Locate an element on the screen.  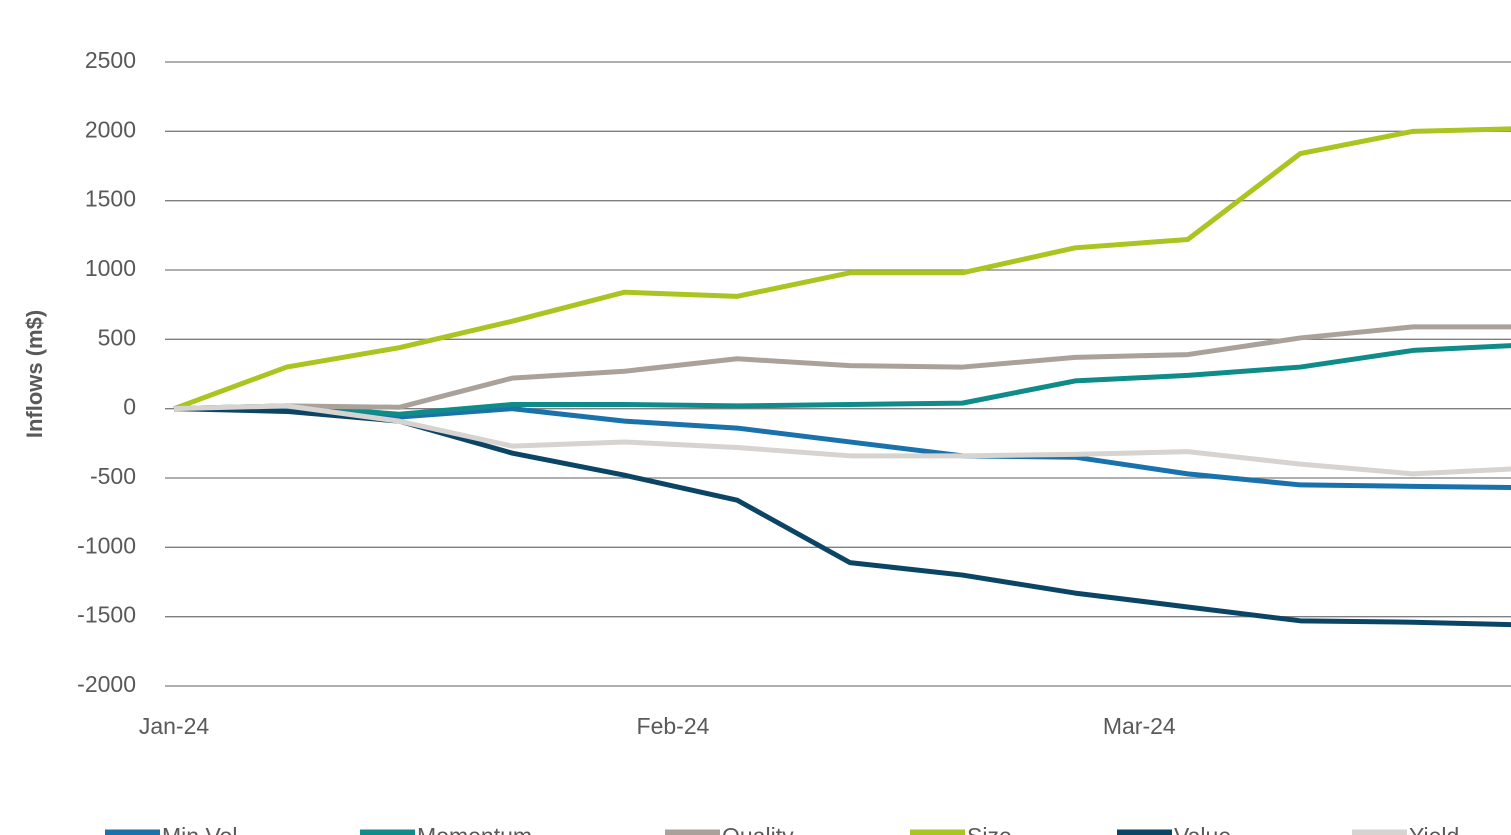
y-tick-label: 2500 is located at coordinates (110, 60).